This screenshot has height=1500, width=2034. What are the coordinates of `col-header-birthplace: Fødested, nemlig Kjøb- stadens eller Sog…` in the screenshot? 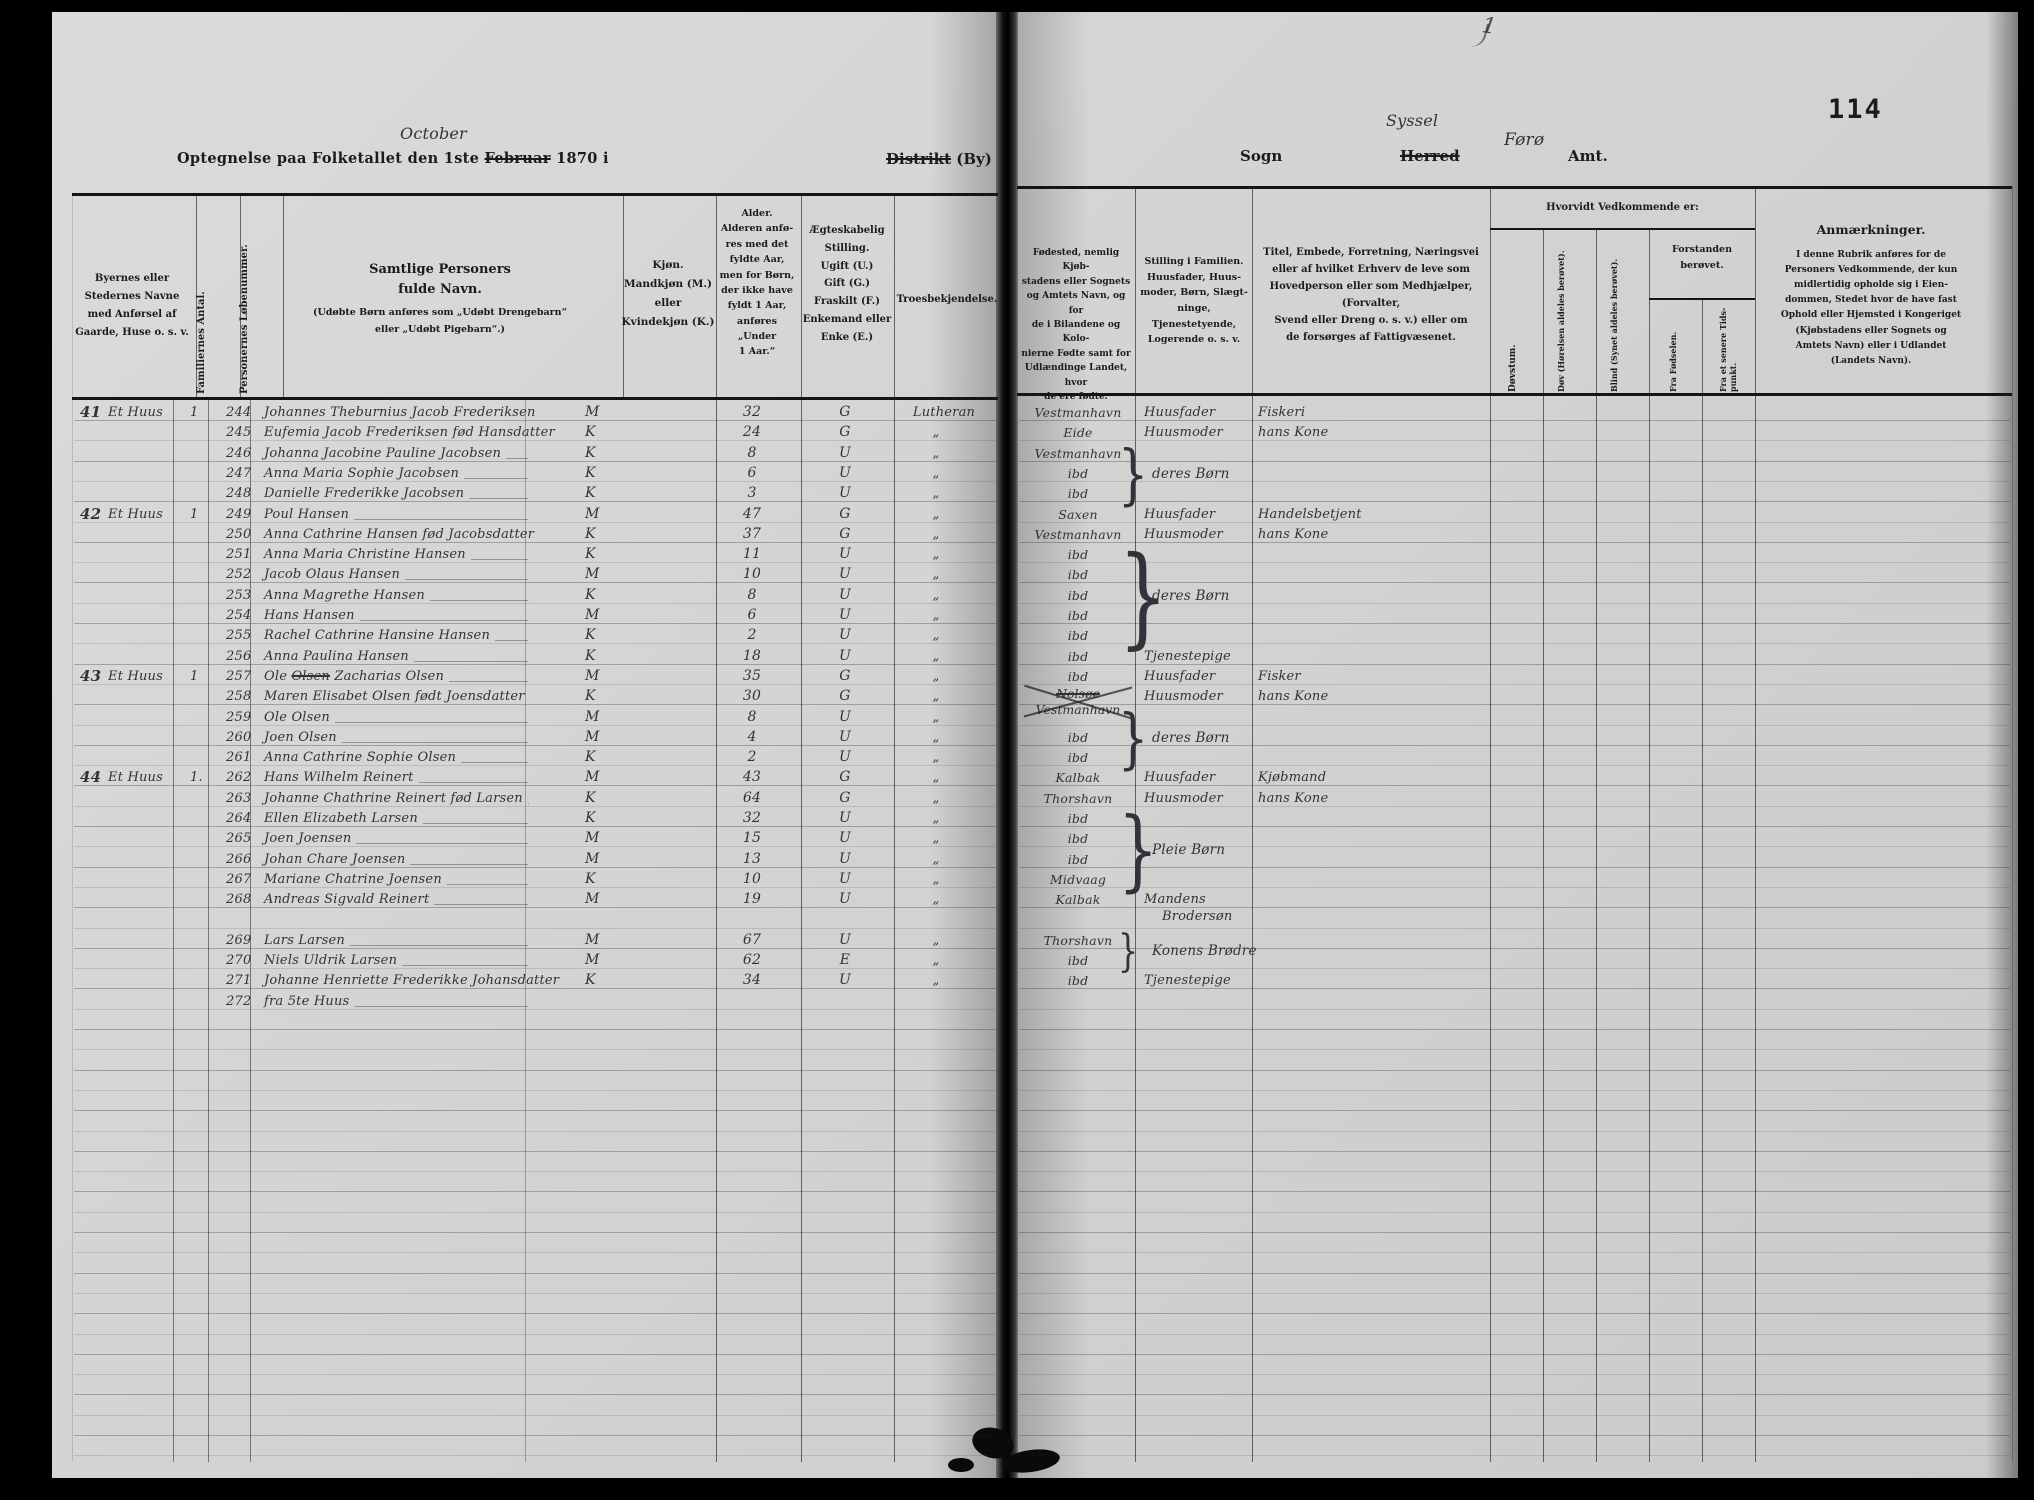 It's located at (1076, 325).